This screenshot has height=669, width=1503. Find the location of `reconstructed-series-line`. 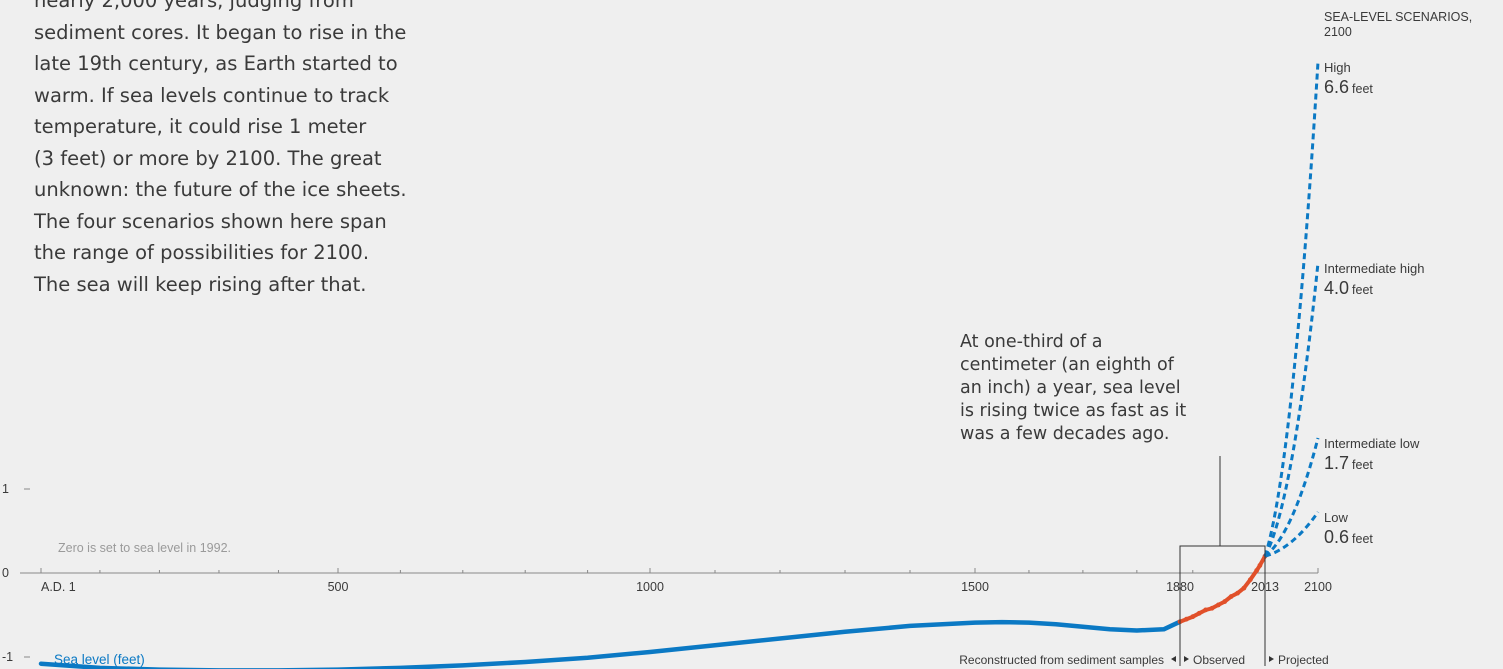

reconstructed-series-line is located at coordinates (610, 644).